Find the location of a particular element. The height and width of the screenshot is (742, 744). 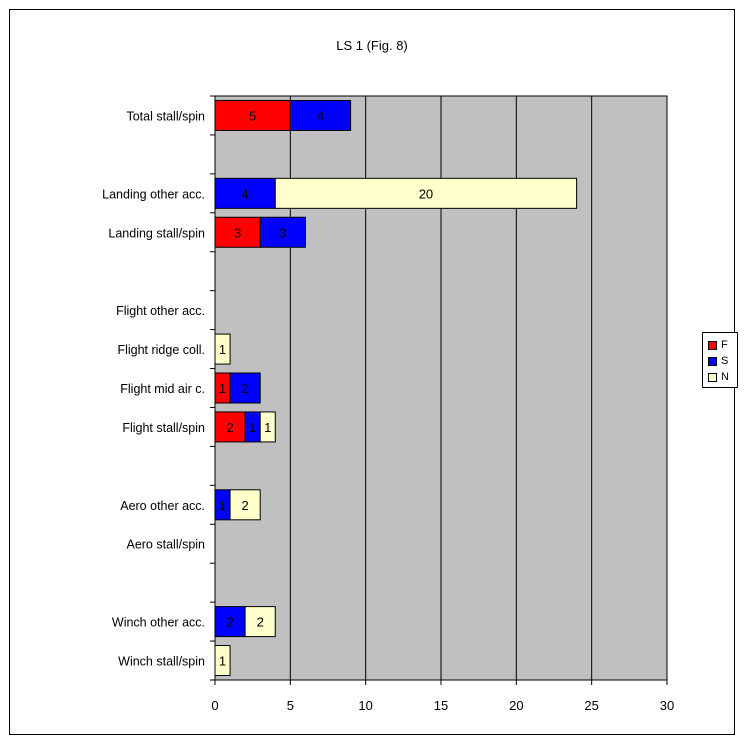

legend-item-n: N is located at coordinates (718, 377).